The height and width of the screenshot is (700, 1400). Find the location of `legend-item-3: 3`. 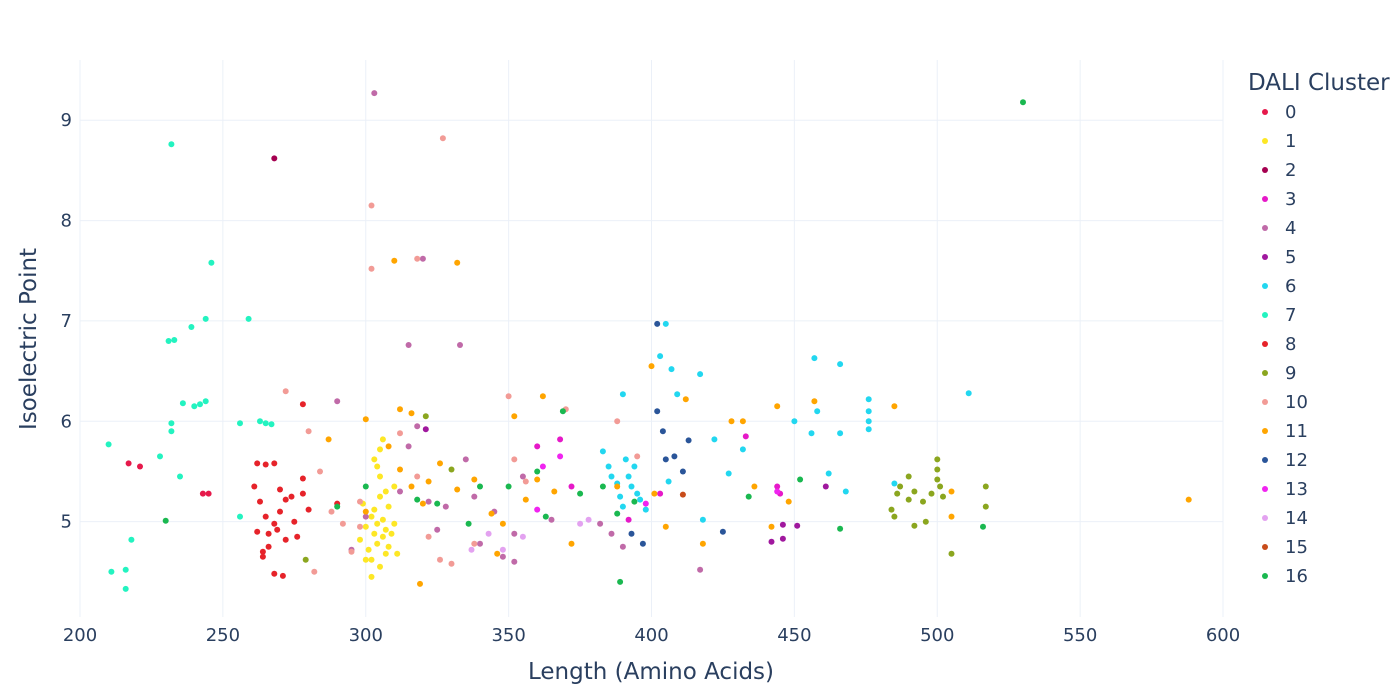

legend-item-3: 3 is located at coordinates (1279, 199).